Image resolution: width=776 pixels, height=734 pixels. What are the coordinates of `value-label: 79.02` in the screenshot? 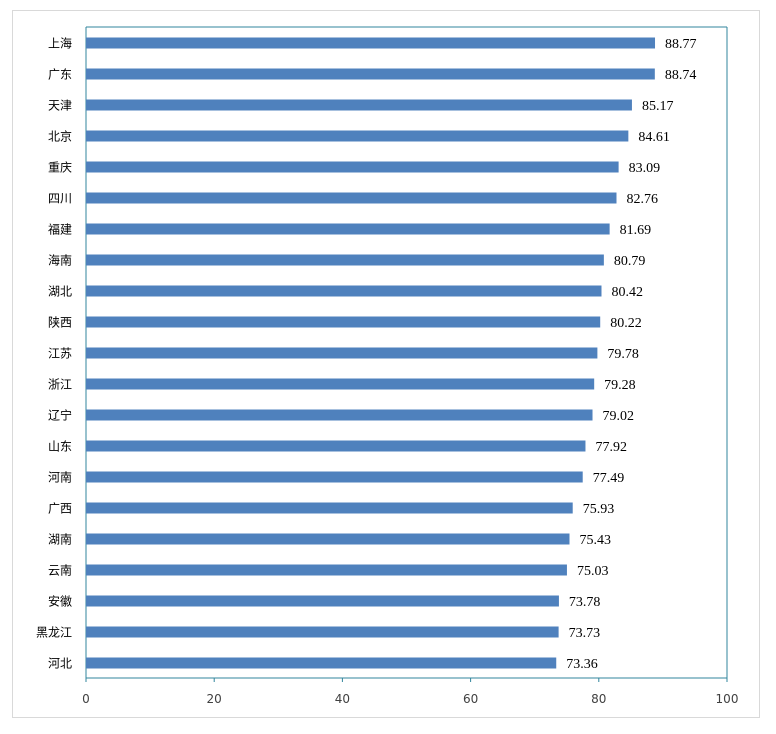 It's located at (619, 416).